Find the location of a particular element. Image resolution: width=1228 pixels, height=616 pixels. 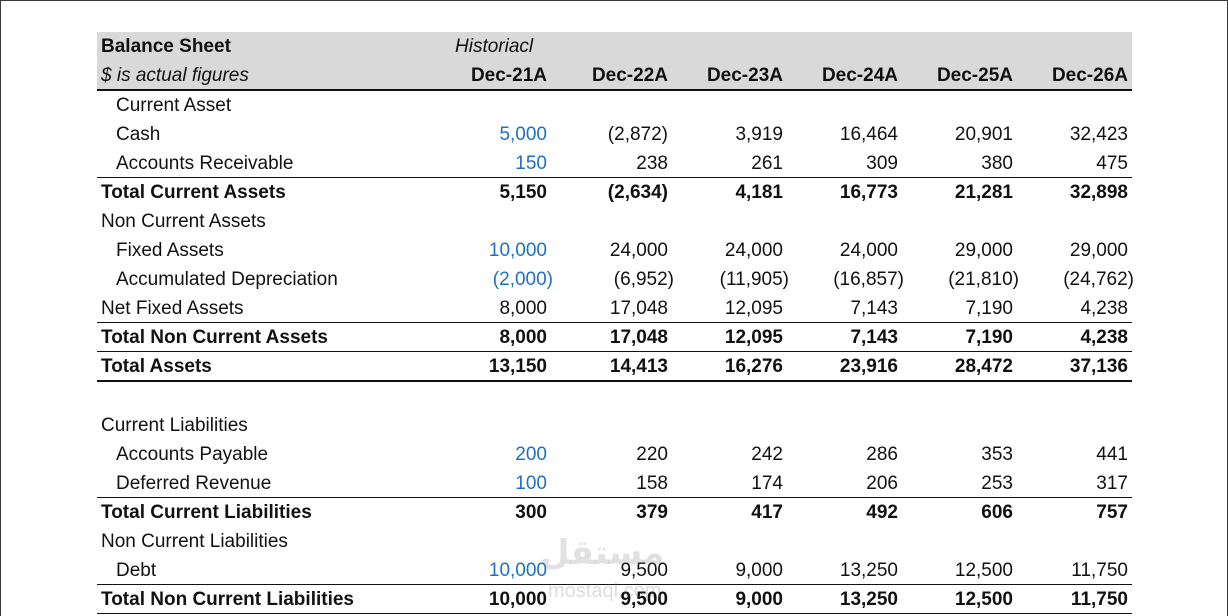

table-cell: (21,810) is located at coordinates (983, 279).